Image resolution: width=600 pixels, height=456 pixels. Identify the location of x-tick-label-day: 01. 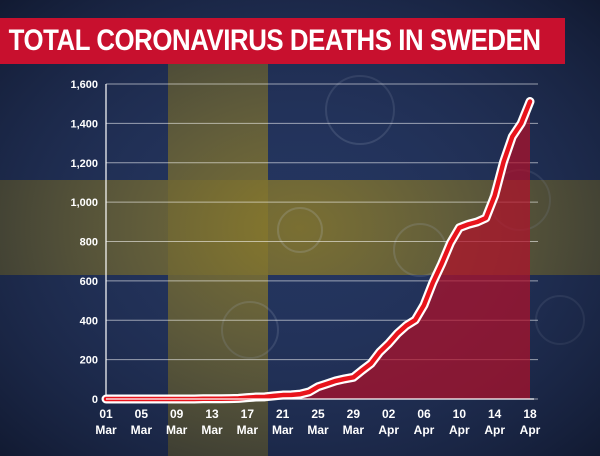
(106, 414).